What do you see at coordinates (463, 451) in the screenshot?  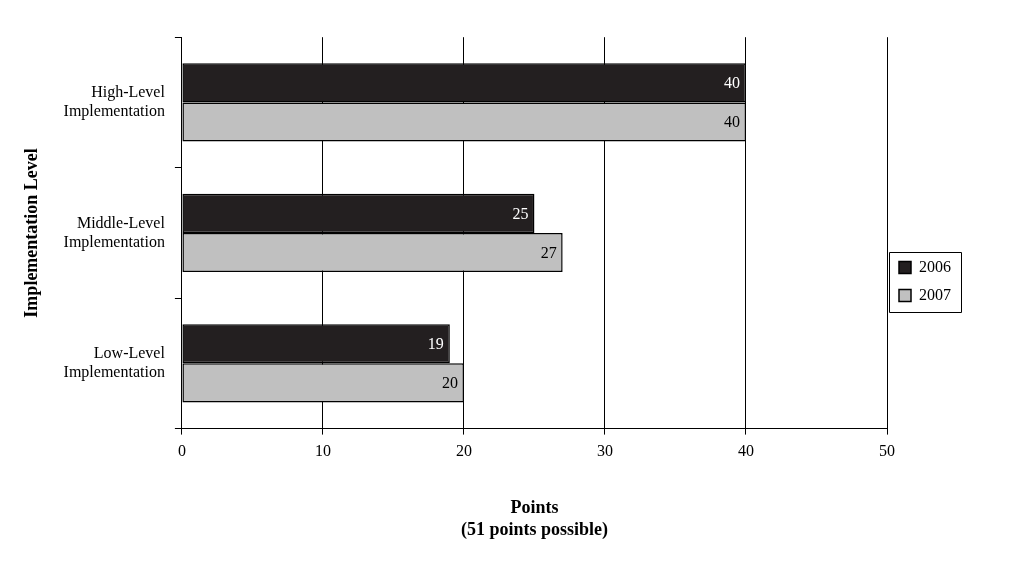 I see `x-tick-label: 20` at bounding box center [463, 451].